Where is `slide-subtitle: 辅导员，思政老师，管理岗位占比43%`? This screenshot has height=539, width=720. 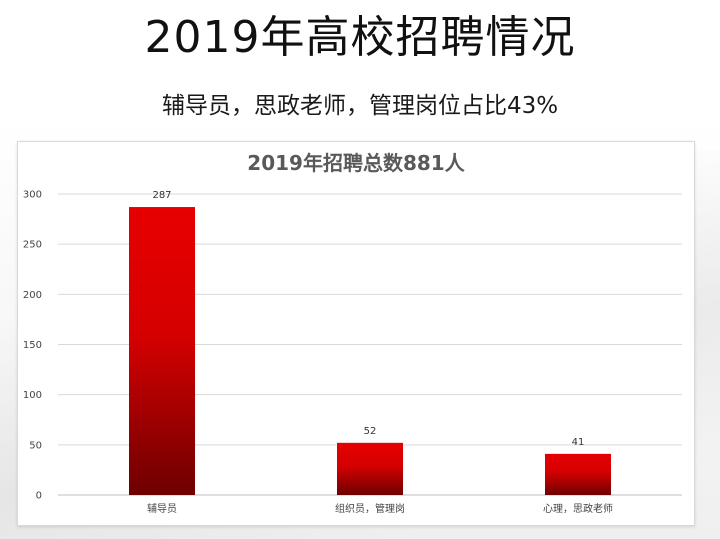
slide-subtitle: 辅导员，思政老师，管理岗位占比43% is located at coordinates (360, 106).